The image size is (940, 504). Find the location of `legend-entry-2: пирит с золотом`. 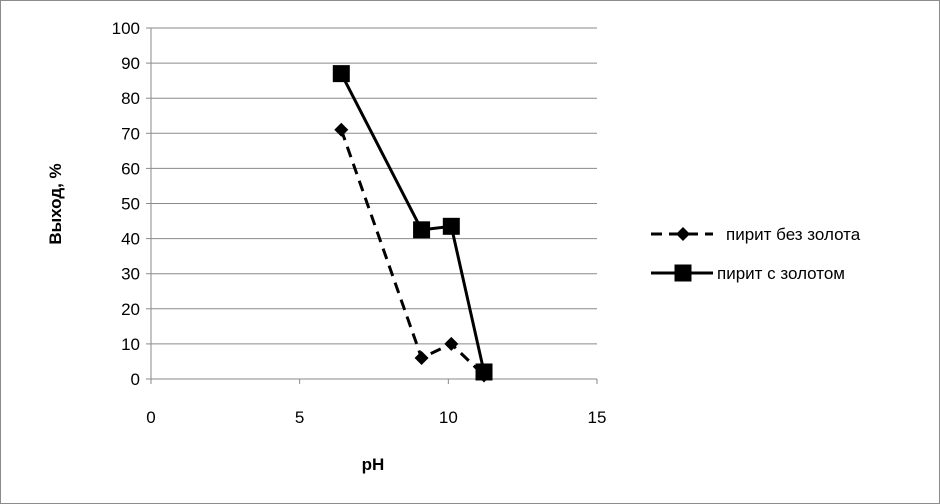

legend-entry-2: пирит с золотом is located at coordinates (748, 273).